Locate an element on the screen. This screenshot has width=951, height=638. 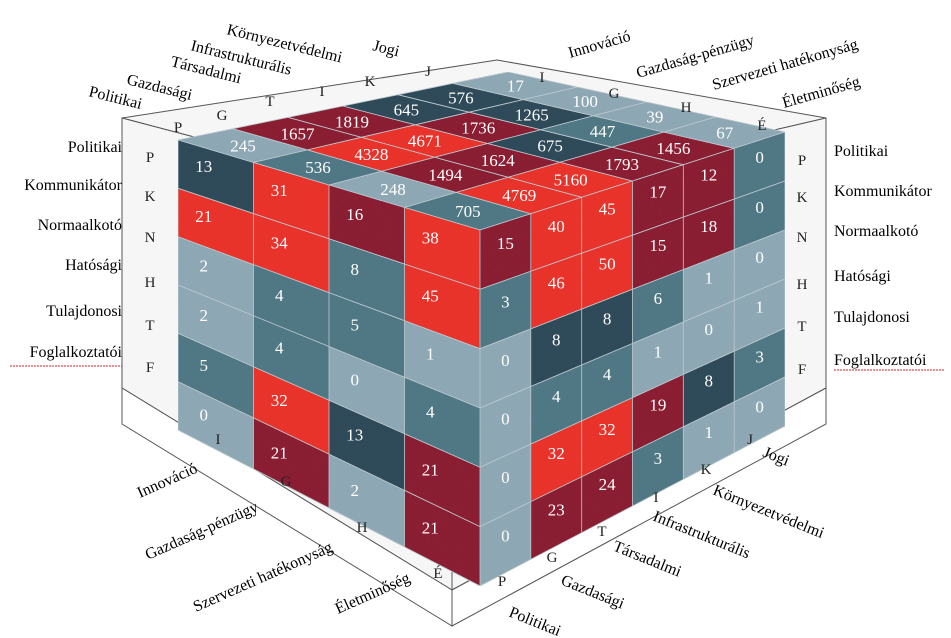
left-row-label: Kommunikátor is located at coordinates (73, 185).